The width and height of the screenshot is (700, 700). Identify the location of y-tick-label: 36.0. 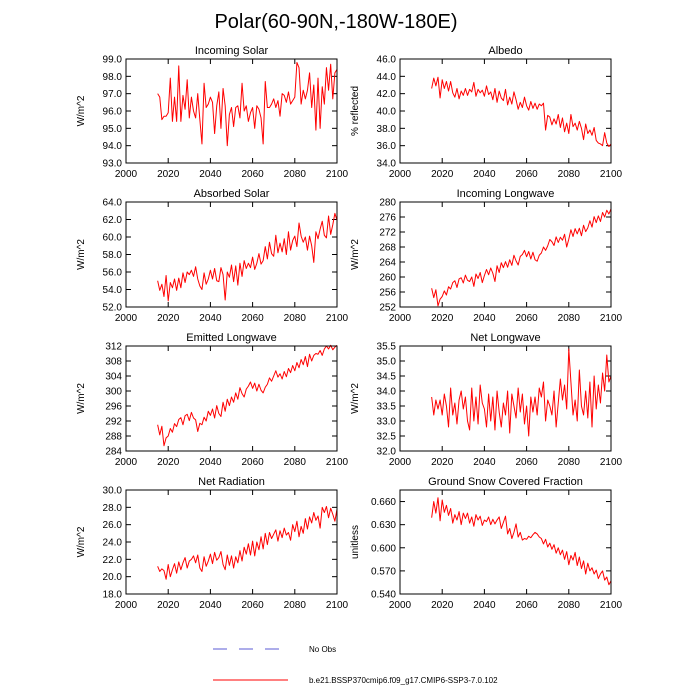
(387, 146).